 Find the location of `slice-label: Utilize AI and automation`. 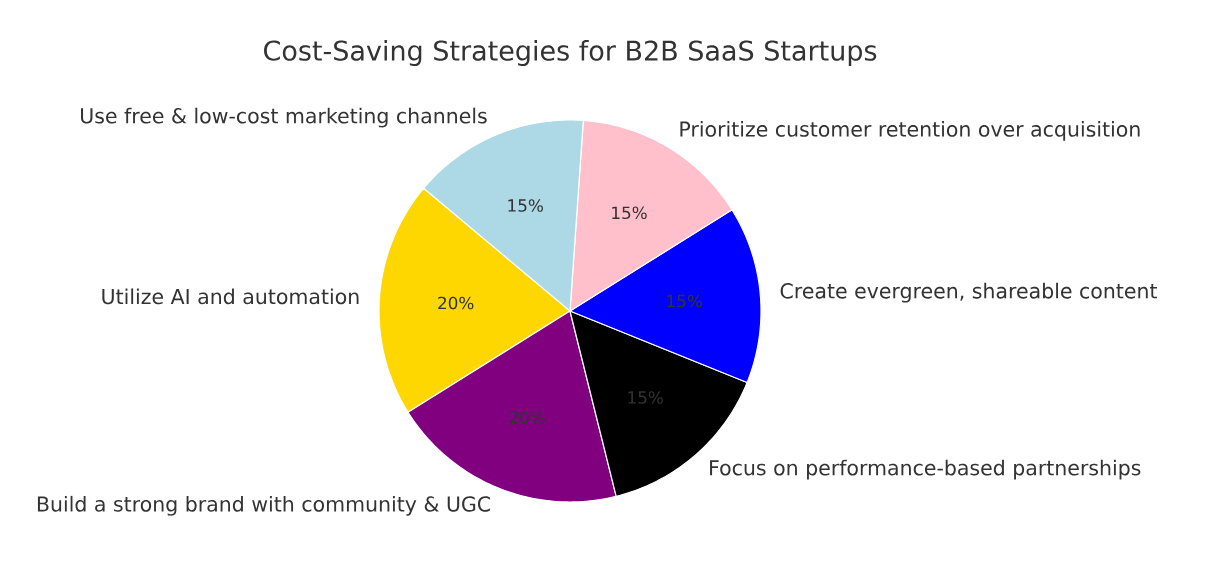

slice-label: Utilize AI and automation is located at coordinates (230, 296).